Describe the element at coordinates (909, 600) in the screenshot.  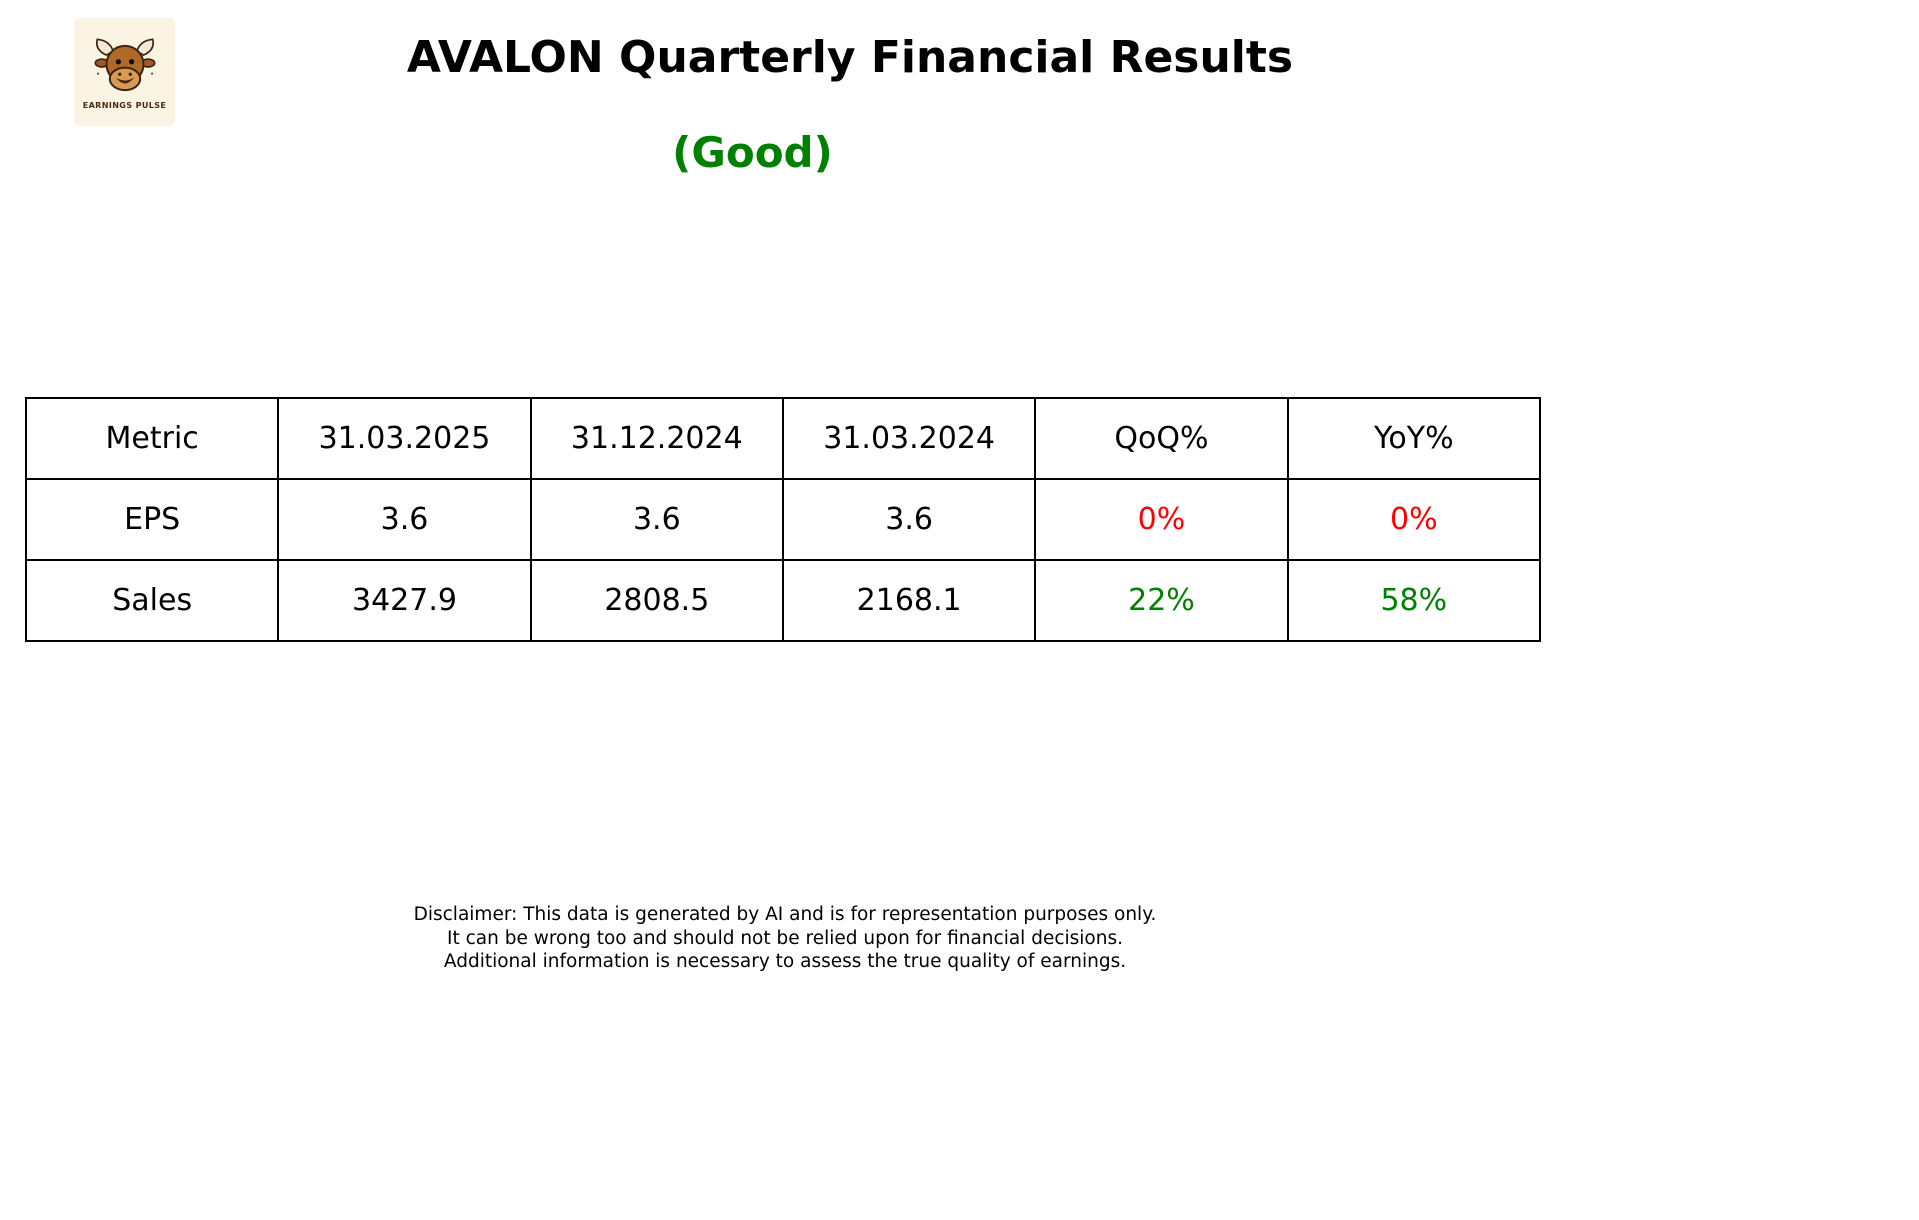
I see `table-cell: 2168.1` at that location.